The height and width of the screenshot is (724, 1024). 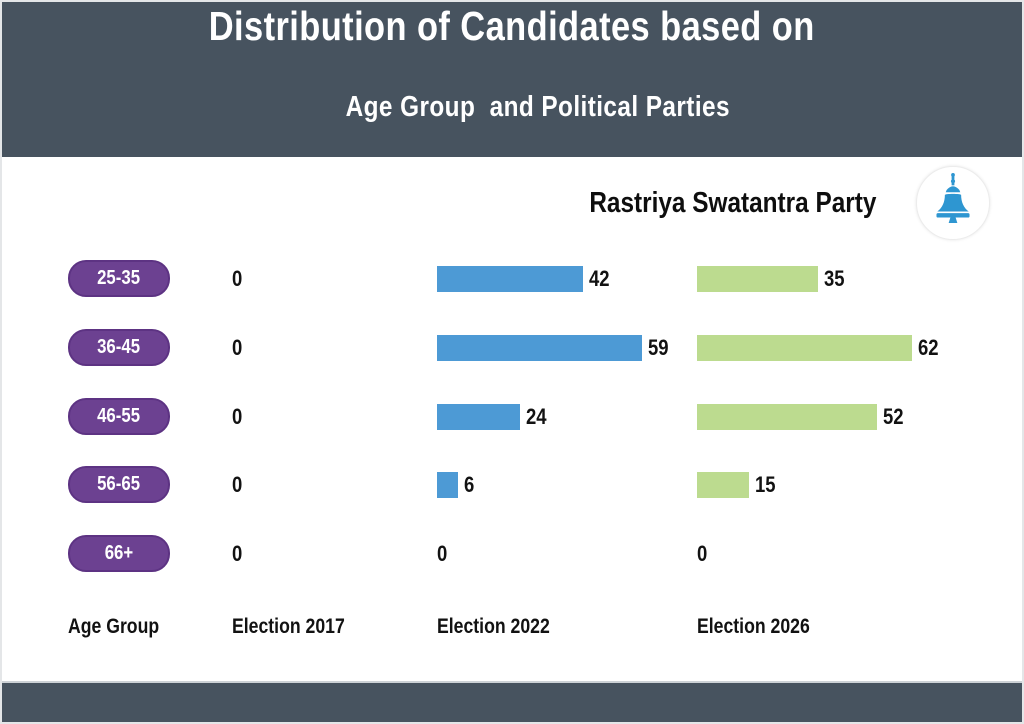 I want to click on age-pill-label: 46-55, so click(x=119, y=416).